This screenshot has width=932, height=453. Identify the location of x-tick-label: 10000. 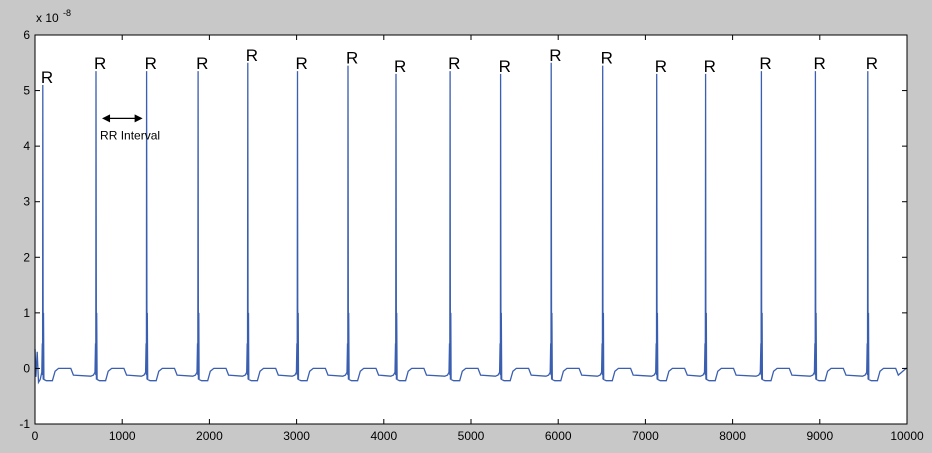
(907, 436).